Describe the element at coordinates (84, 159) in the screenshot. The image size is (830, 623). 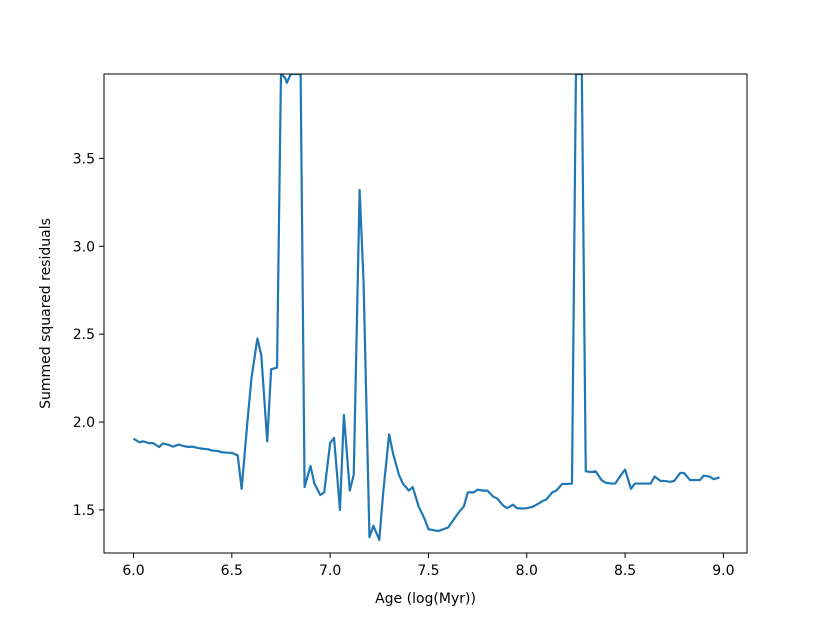
I see `y-tick-label: 3.5` at that location.